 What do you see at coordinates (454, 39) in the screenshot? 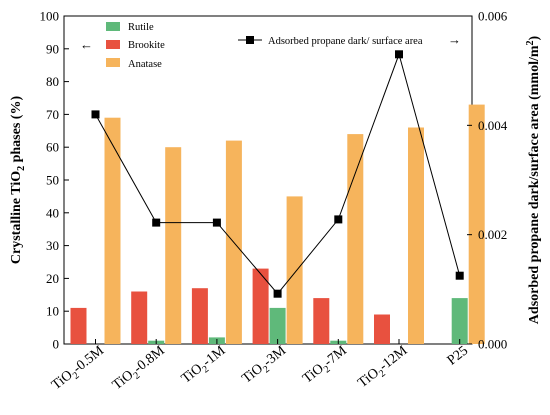
I see `right-axis-arrow-icon: →` at bounding box center [454, 39].